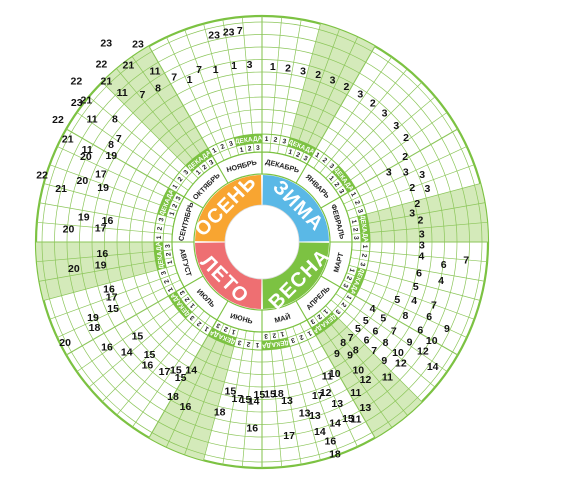 Image resolution: width=574 pixels, height=487 pixels. What do you see at coordinates (76, 81) in the screenshot?
I see `cell-number: 22` at bounding box center [76, 81].